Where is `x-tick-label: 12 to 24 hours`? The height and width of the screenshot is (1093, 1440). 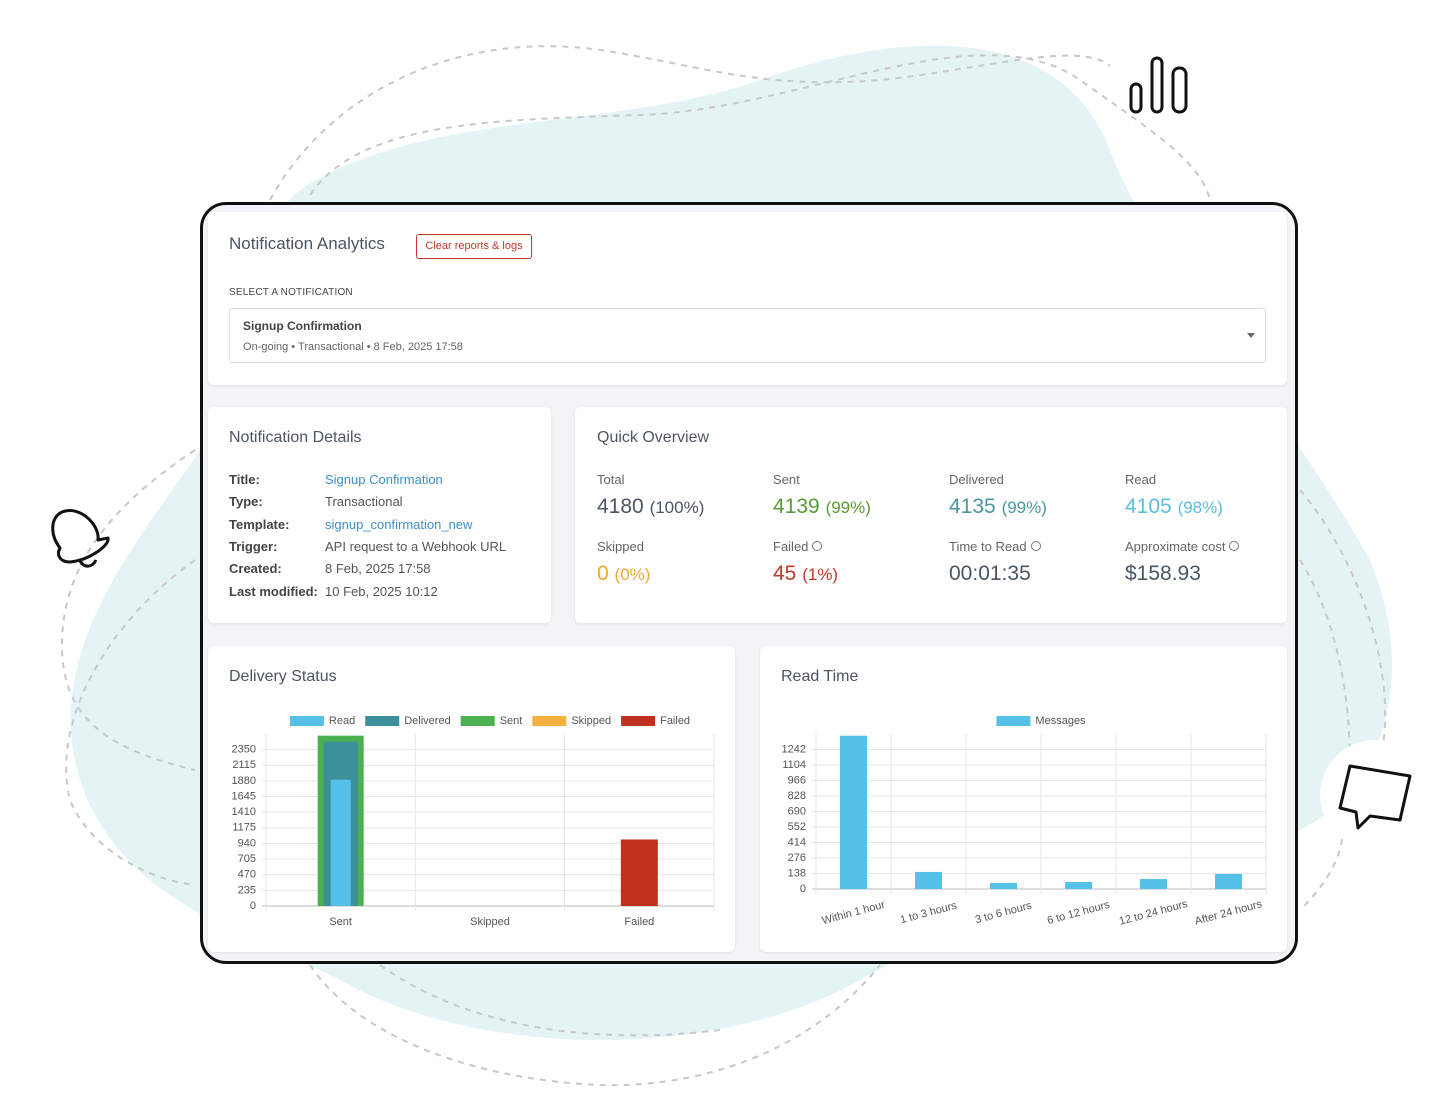
x-tick-label: 12 to 24 hours is located at coordinates (1154, 913).